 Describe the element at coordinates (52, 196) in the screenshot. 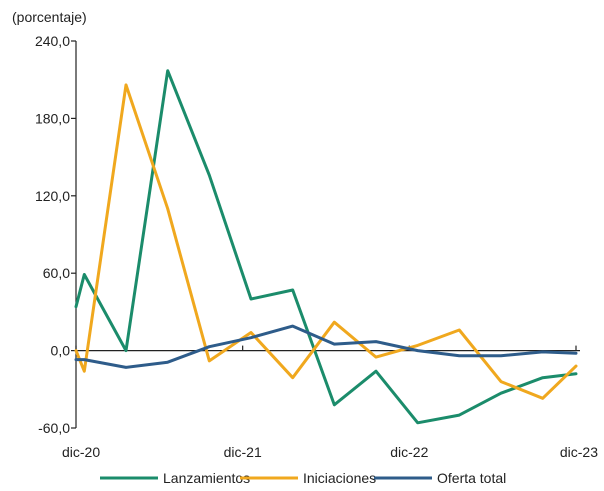

I see `y-tick-label: 120,0` at that location.